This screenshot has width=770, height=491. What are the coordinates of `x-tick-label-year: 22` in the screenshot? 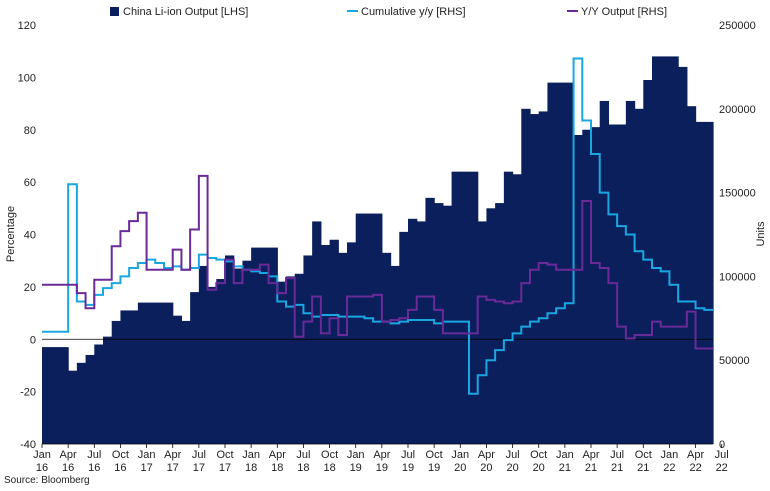 It's located at (695, 468).